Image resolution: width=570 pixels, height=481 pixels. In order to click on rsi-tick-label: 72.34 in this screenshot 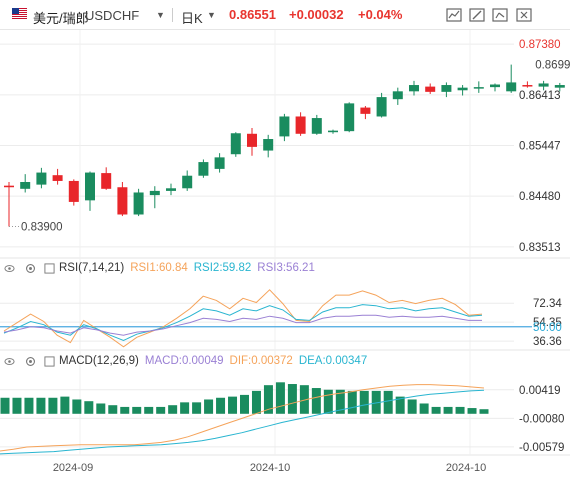, I will do `click(547, 304)`.